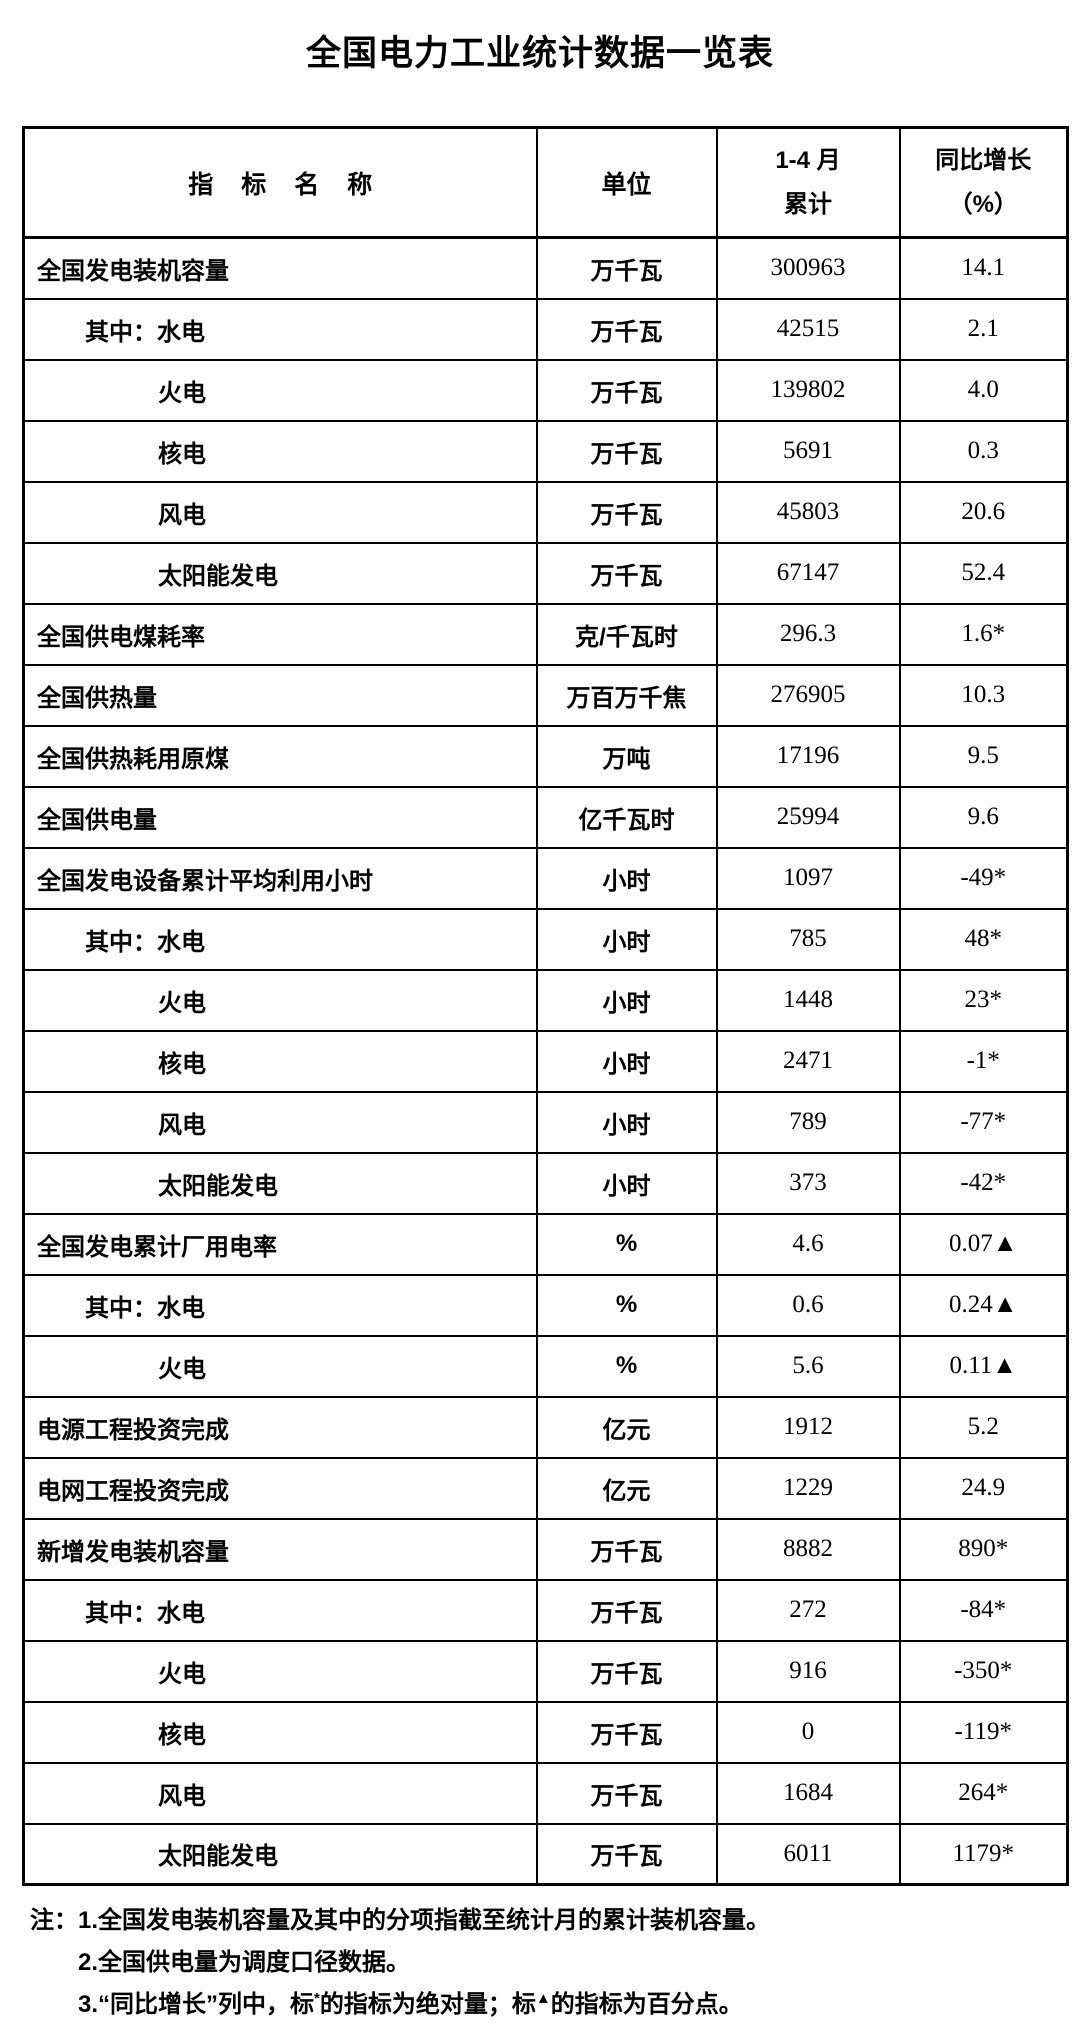  I want to click on value-cell: 276905, so click(808, 695).